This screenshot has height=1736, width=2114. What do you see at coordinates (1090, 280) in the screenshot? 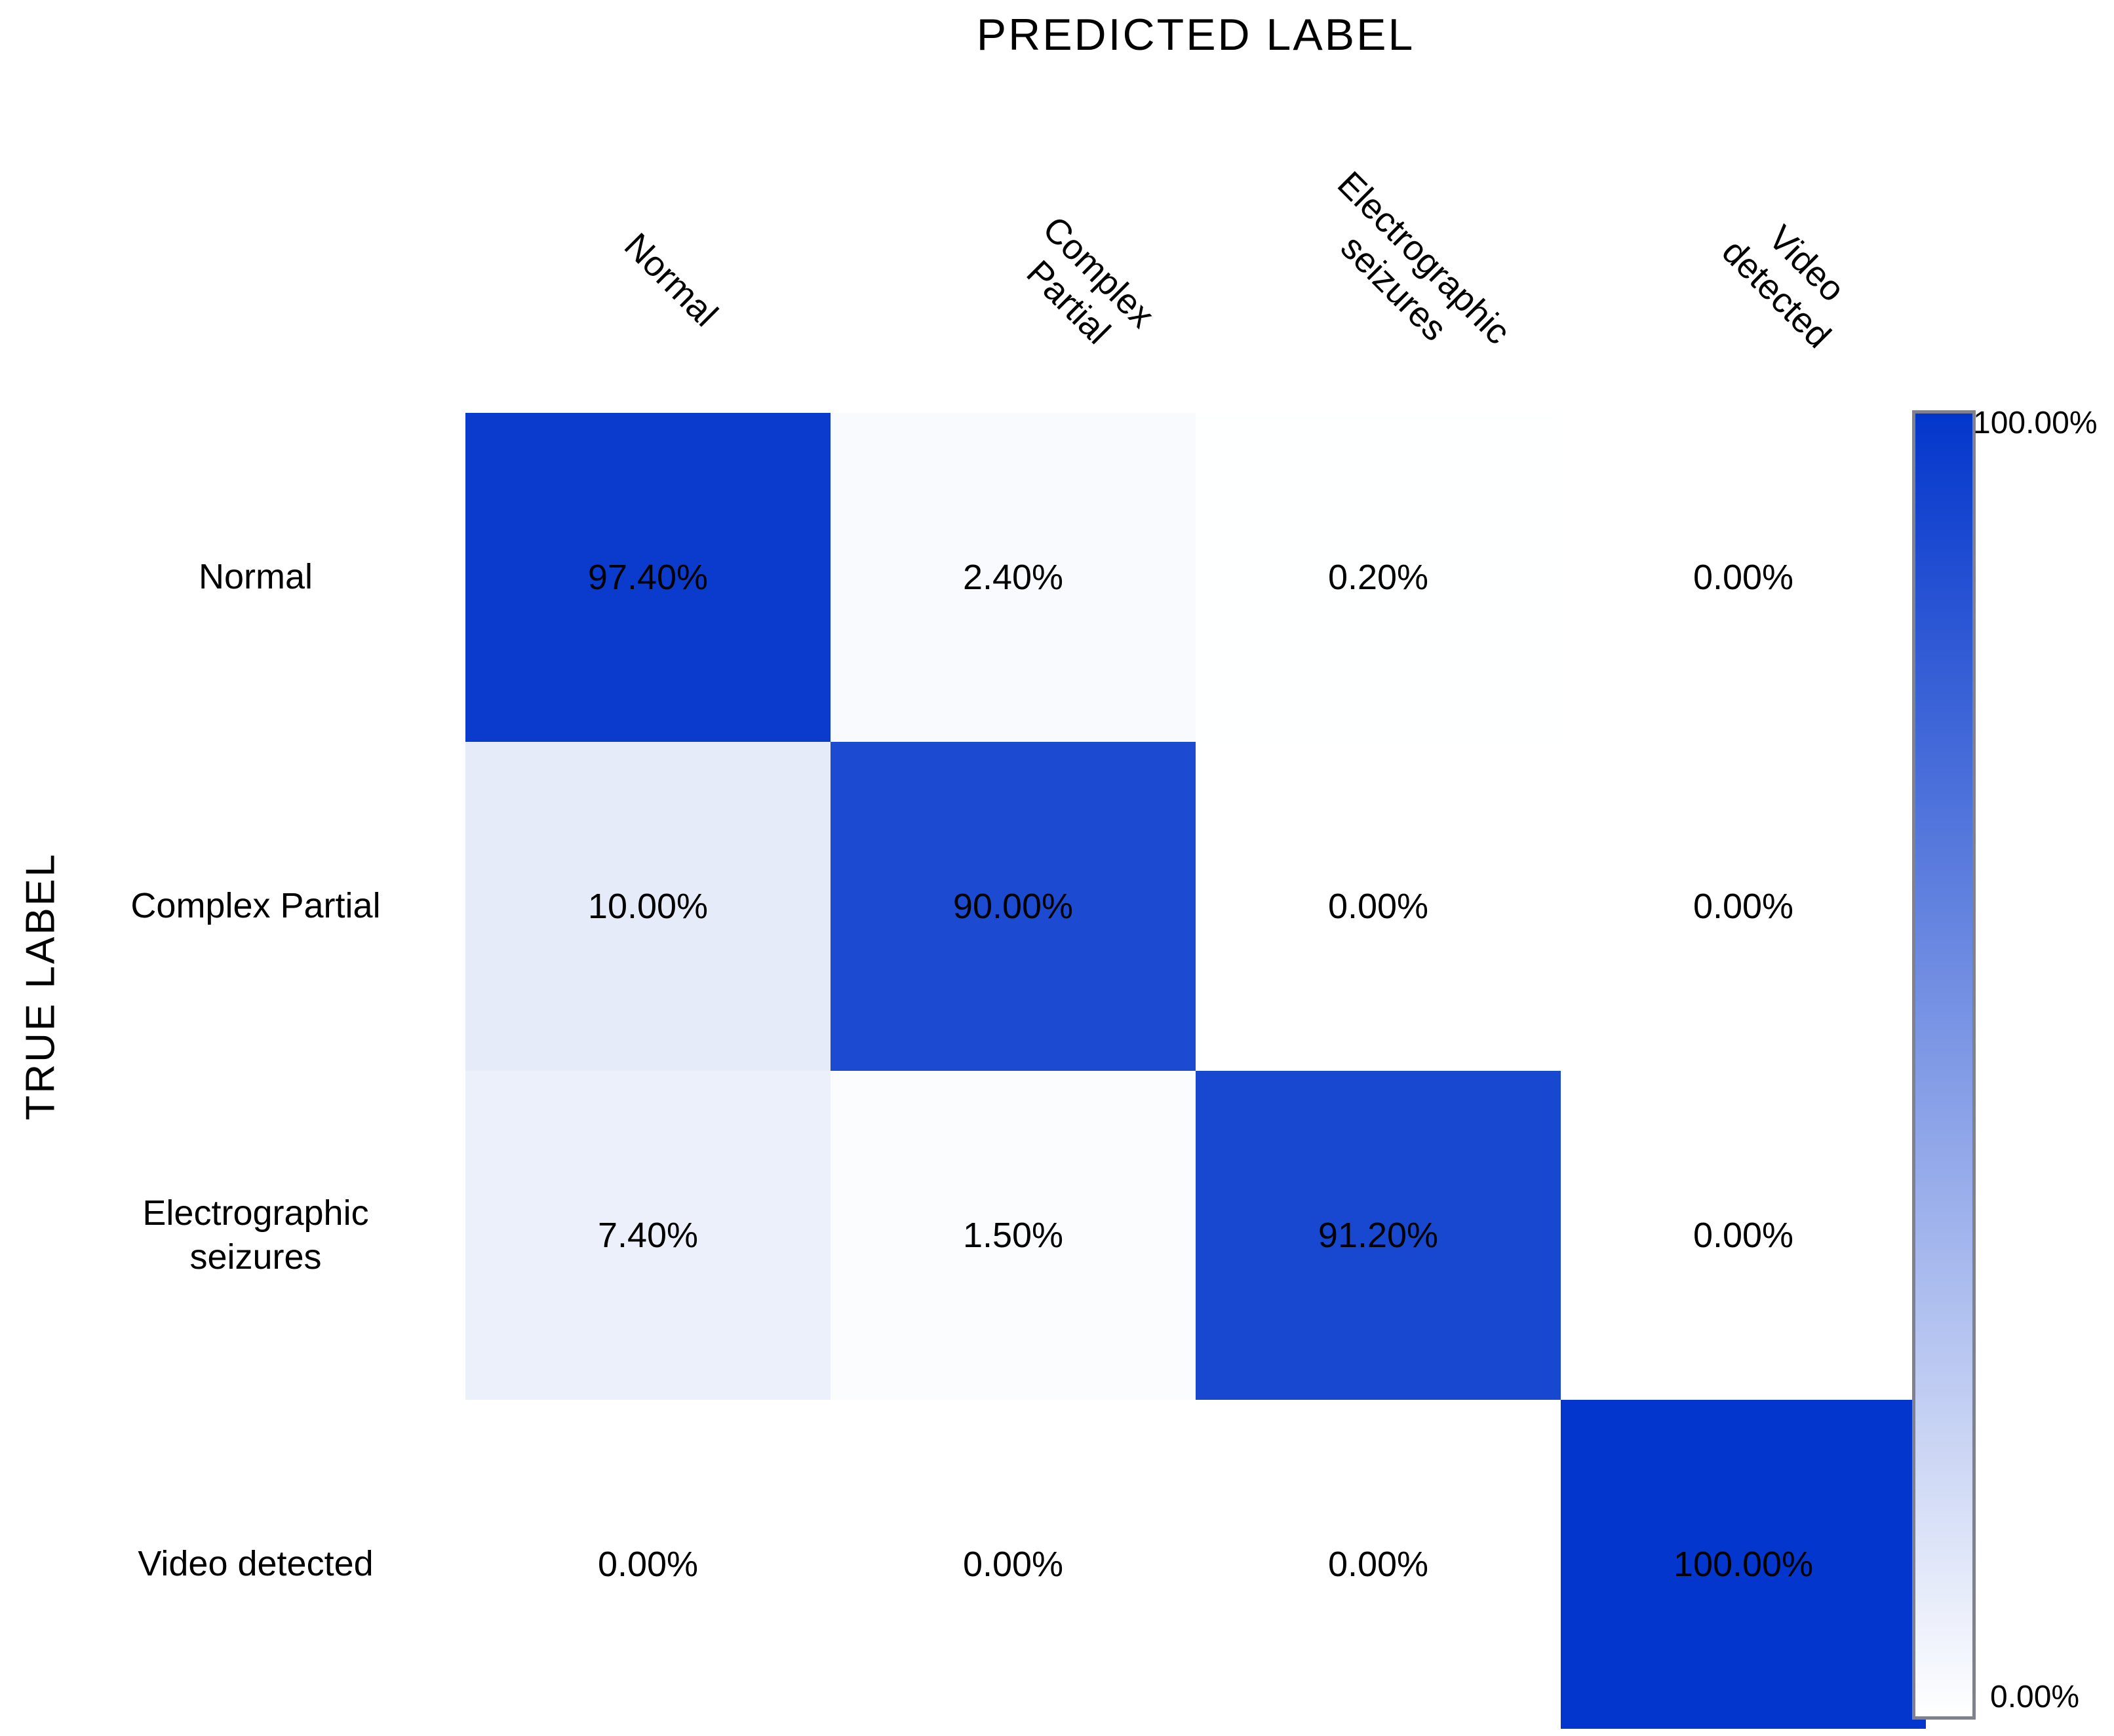
I see `column-header: Complex Partial` at bounding box center [1090, 280].